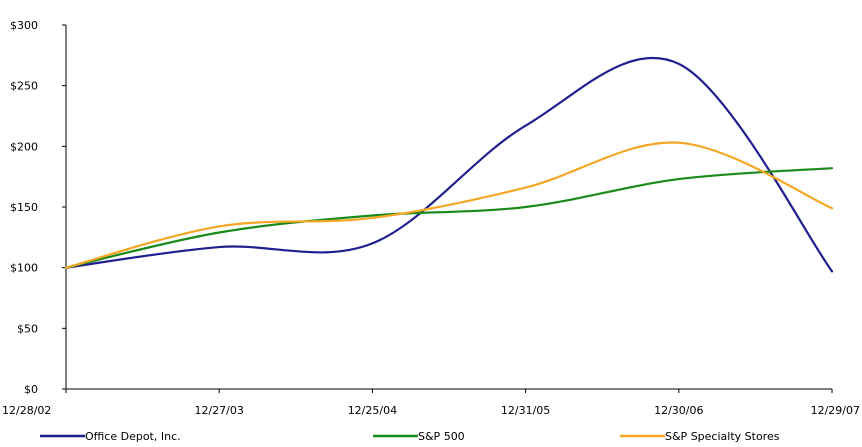  What do you see at coordinates (441, 436) in the screenshot?
I see `legend-label: S&P 500` at bounding box center [441, 436].